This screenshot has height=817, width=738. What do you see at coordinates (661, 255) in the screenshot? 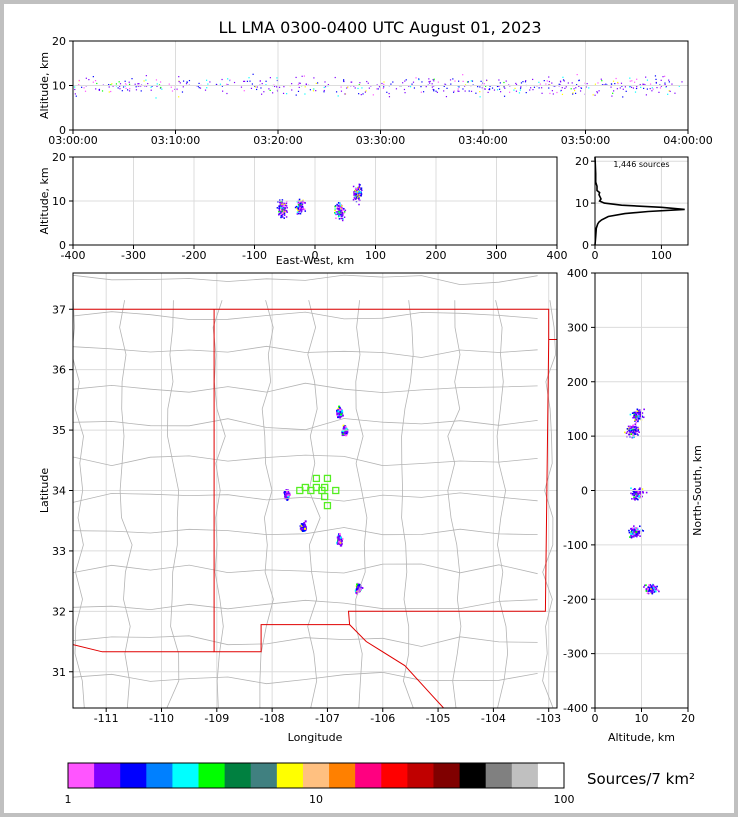
I see `x-tick-label: 100` at bounding box center [661, 255].